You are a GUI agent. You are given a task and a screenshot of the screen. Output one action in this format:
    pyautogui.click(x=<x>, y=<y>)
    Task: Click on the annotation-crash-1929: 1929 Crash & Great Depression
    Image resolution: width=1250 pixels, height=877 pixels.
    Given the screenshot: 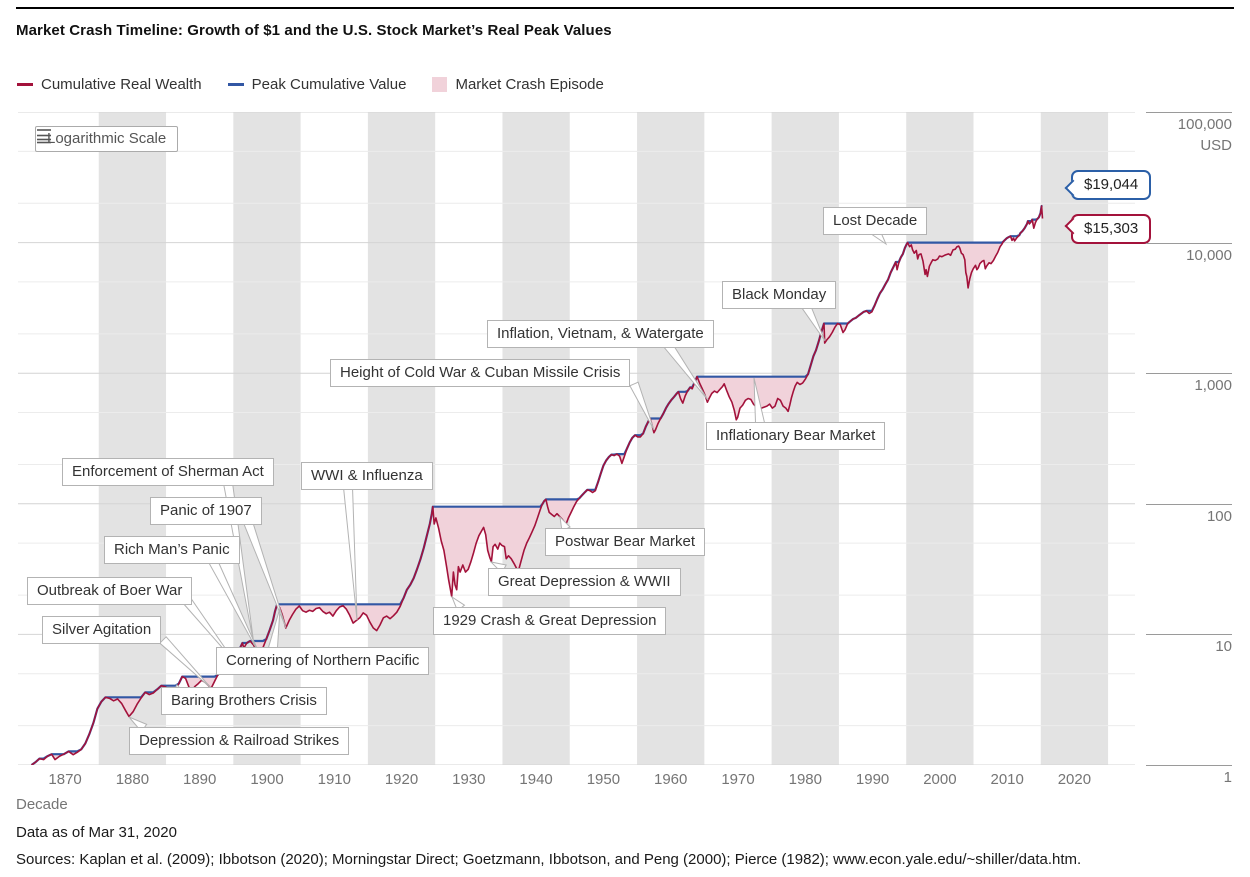 What is the action you would take?
    pyautogui.click(x=550, y=621)
    